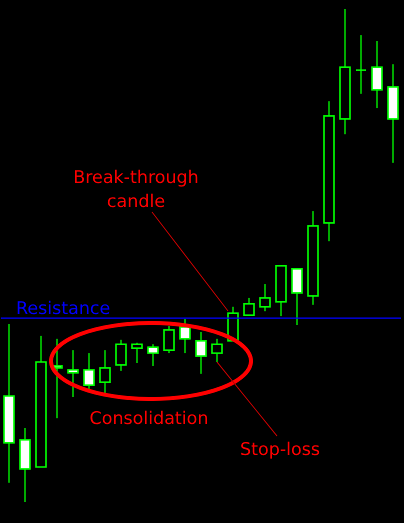  Describe the element at coordinates (149, 419) in the screenshot. I see `annotation: Consolidation` at that location.